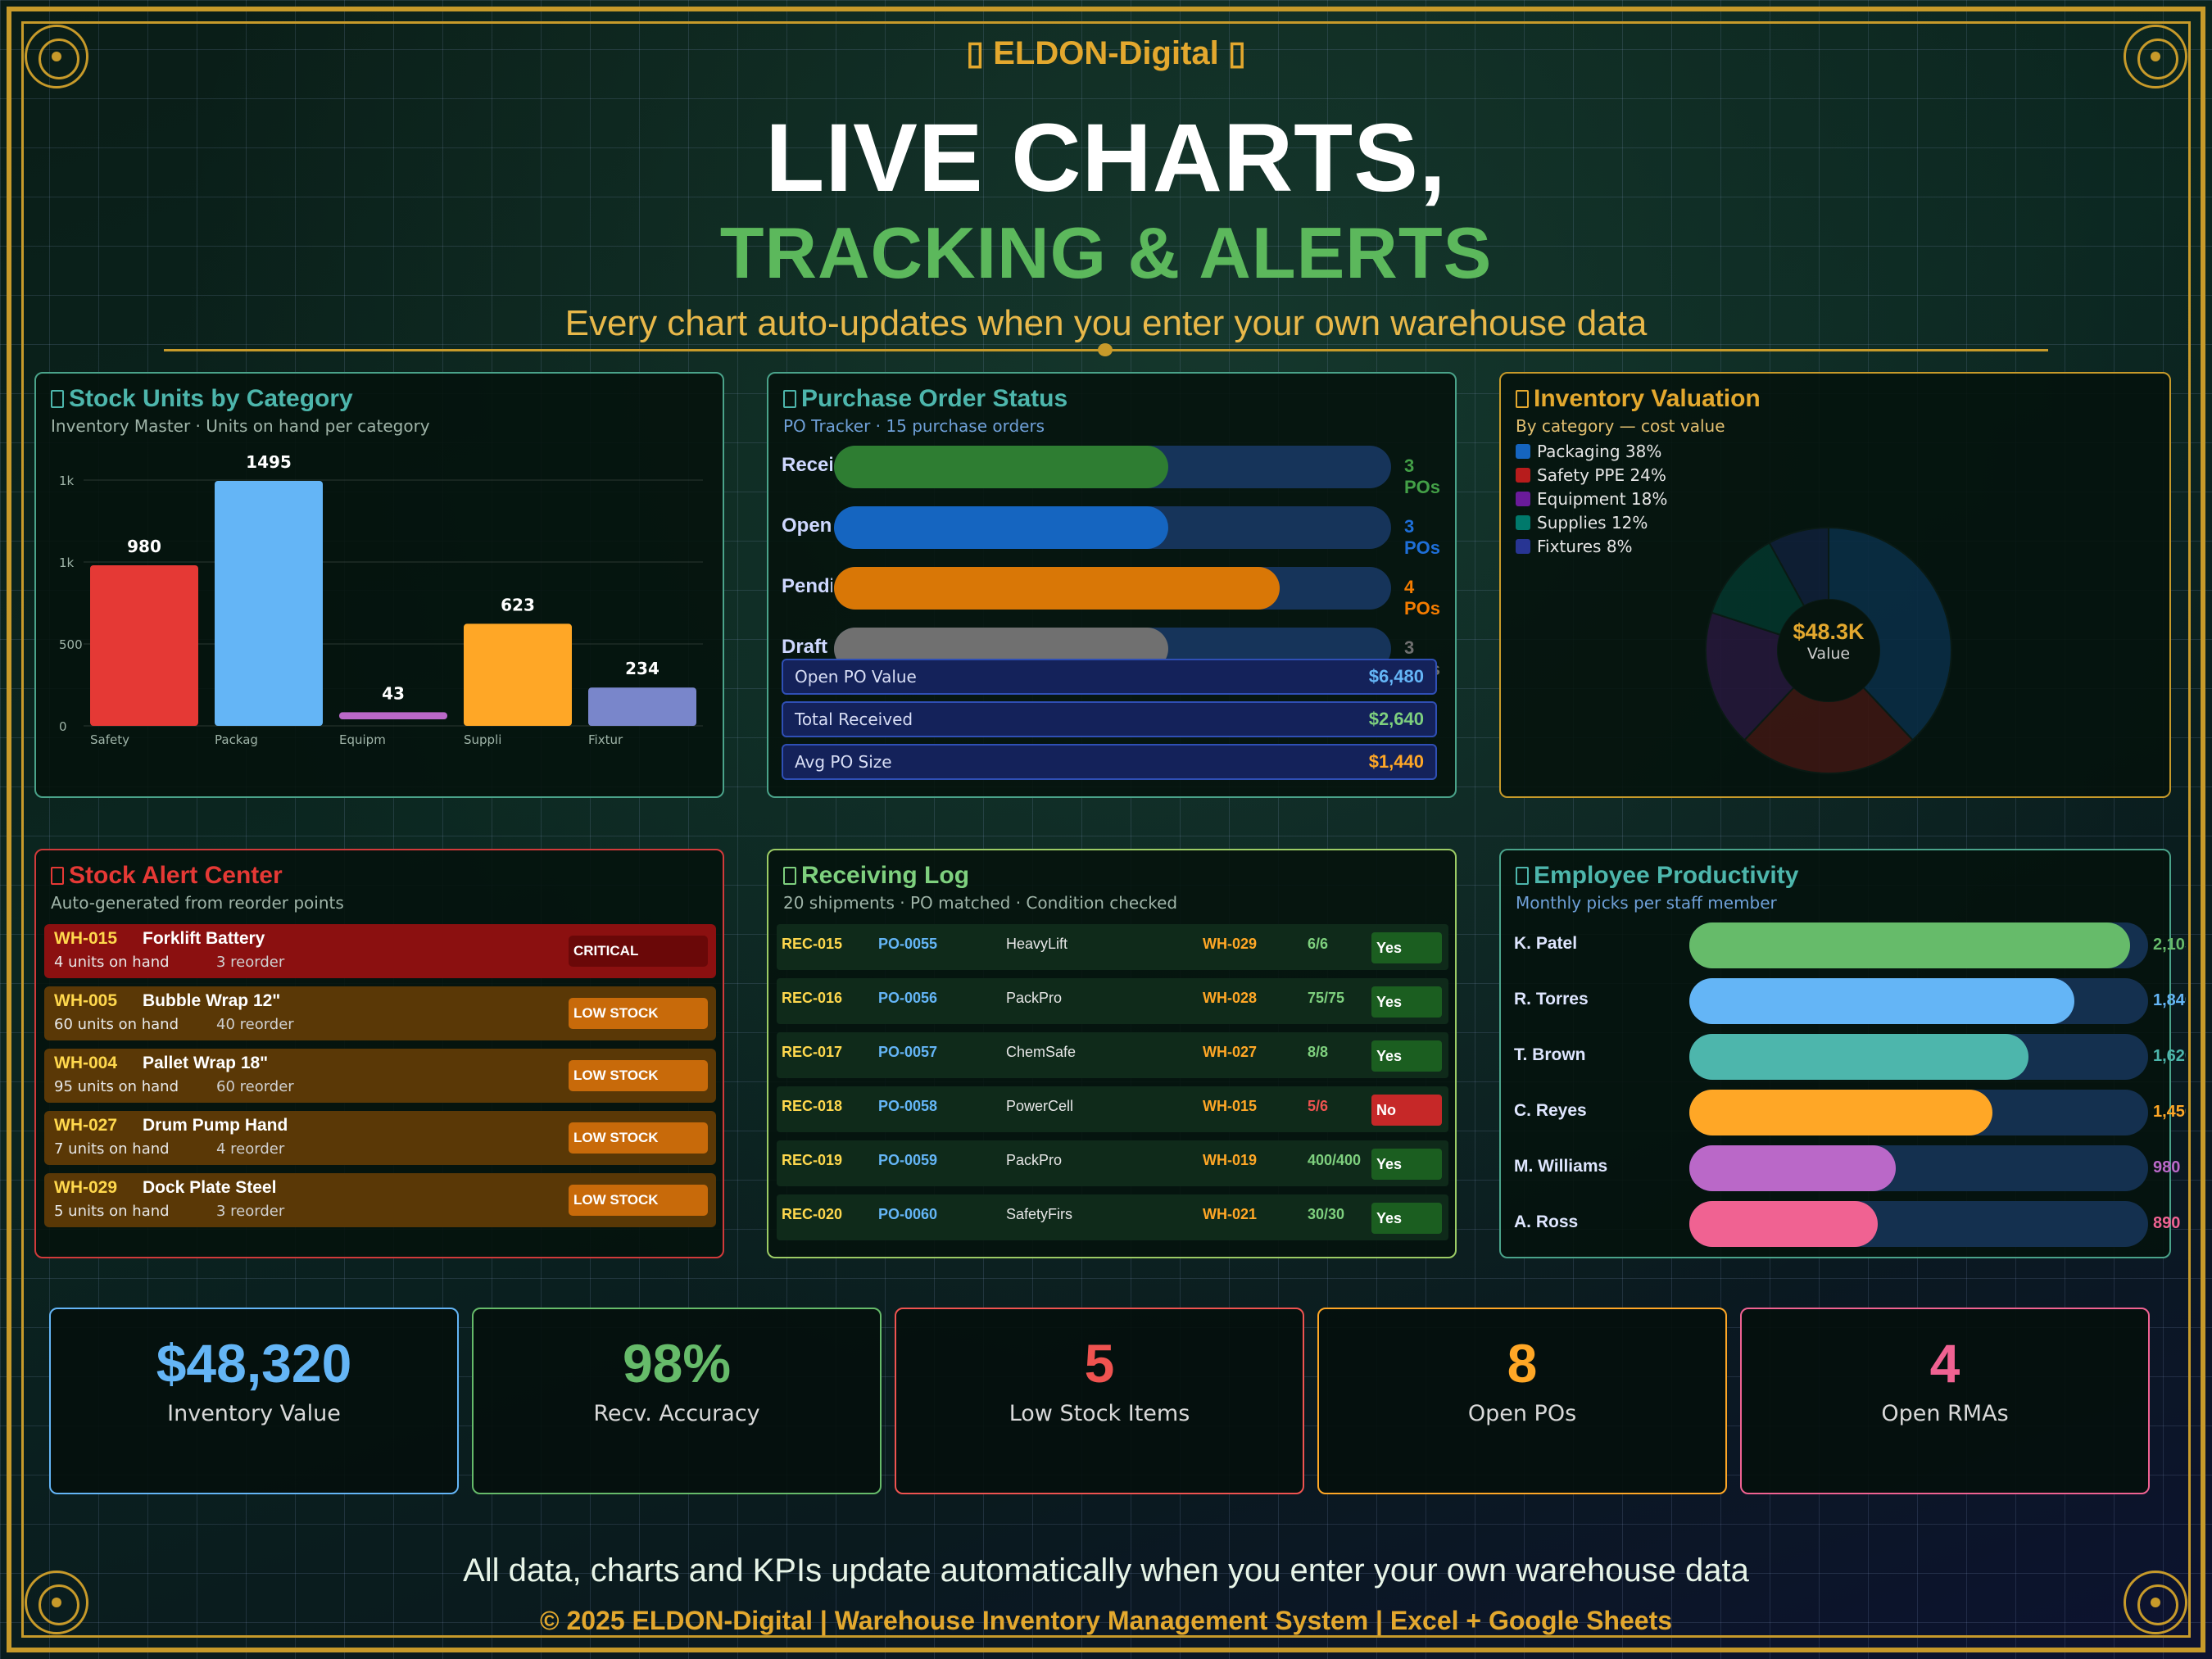  I want to click on alert-units: 5 units on hand, so click(112, 1211).